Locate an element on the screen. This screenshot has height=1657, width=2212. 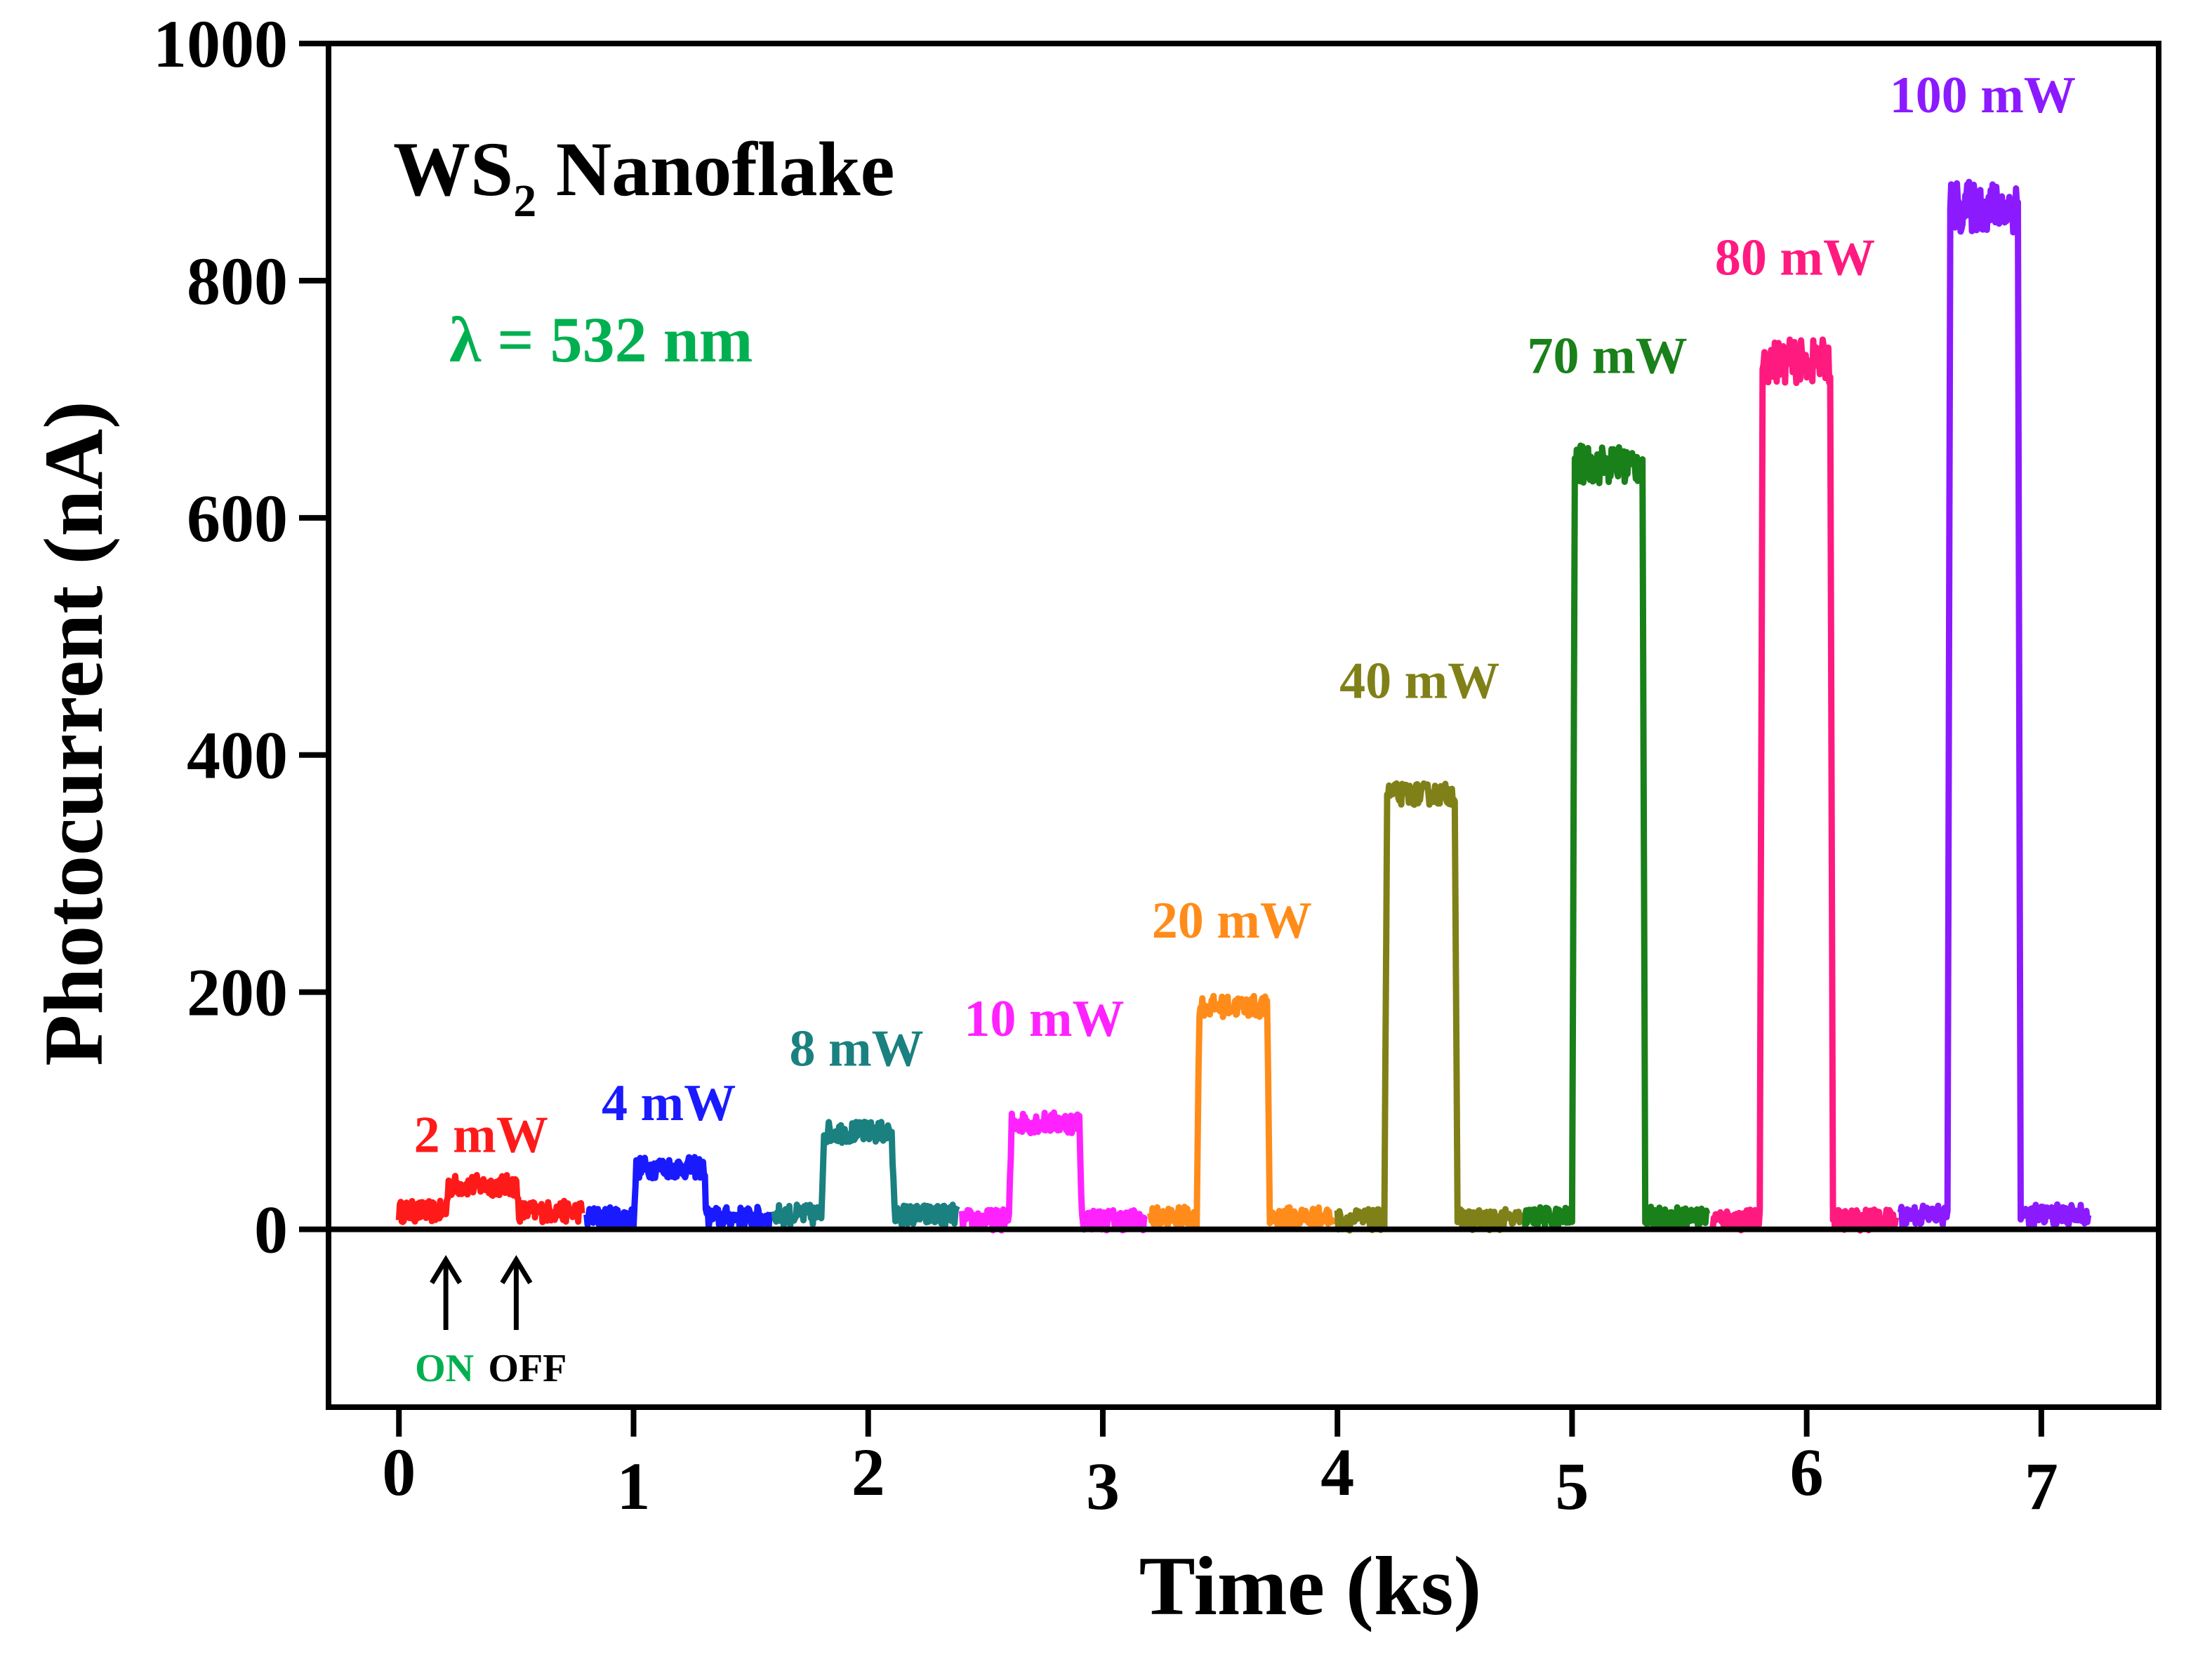
y-tick-label: 1000 is located at coordinates (221, 43).